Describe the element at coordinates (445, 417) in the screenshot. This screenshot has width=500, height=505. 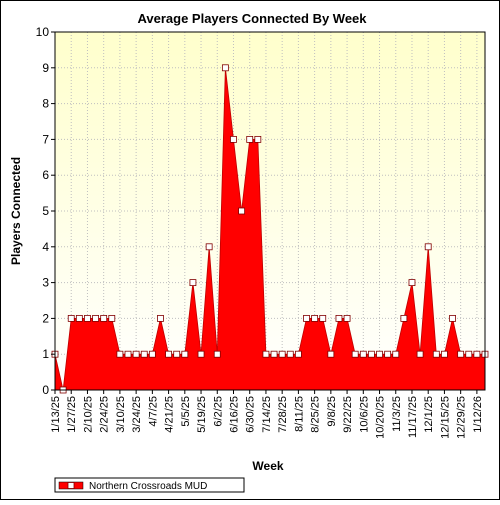
I see `x-tick-label: 12/15/25` at that location.